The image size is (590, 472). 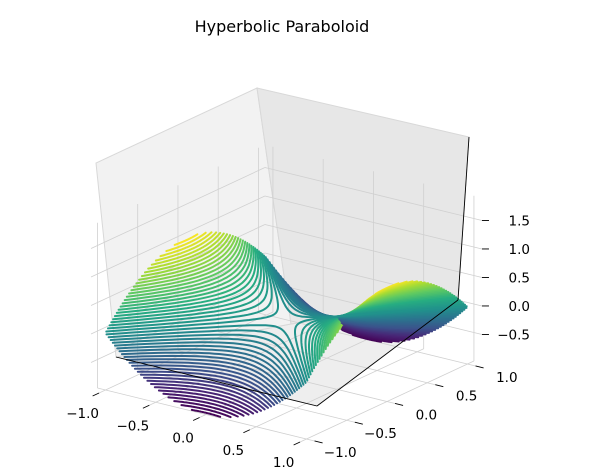 What do you see at coordinates (518, 307) in the screenshot?
I see `z-tick-label: 0.0` at bounding box center [518, 307].